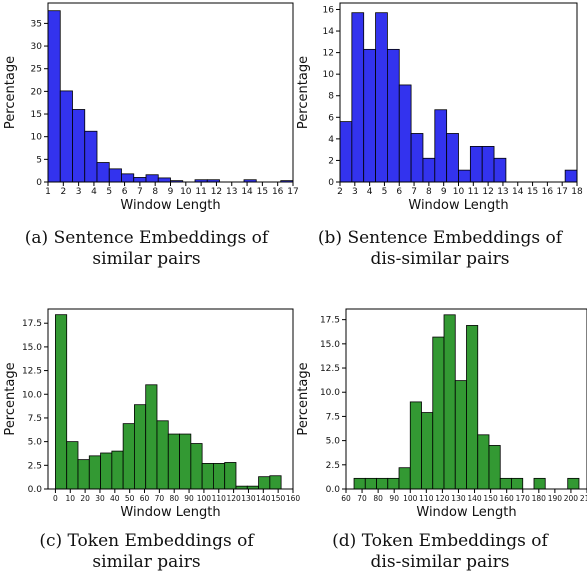 This screenshot has width=587, height=576. What do you see at coordinates (36, 70) in the screenshot?
I see `y-tick-label: 25` at bounding box center [36, 70].